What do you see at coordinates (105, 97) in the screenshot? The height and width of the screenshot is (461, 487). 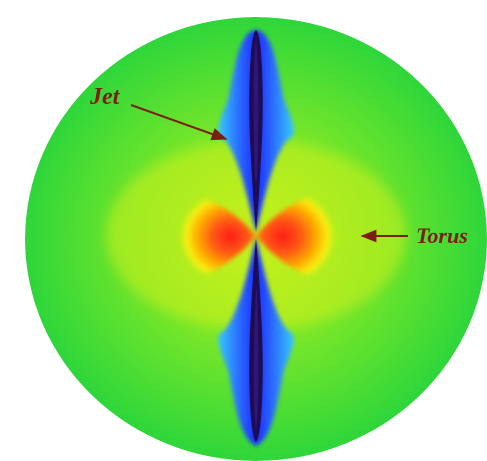 I see `jet-label: Jet` at bounding box center [105, 97].